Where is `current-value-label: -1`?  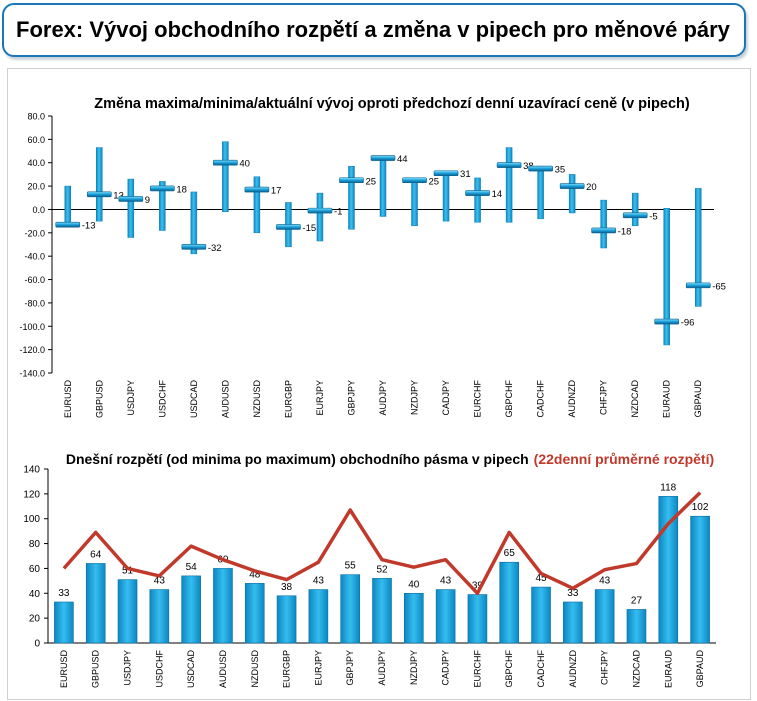
current-value-label: -1 is located at coordinates (338, 212).